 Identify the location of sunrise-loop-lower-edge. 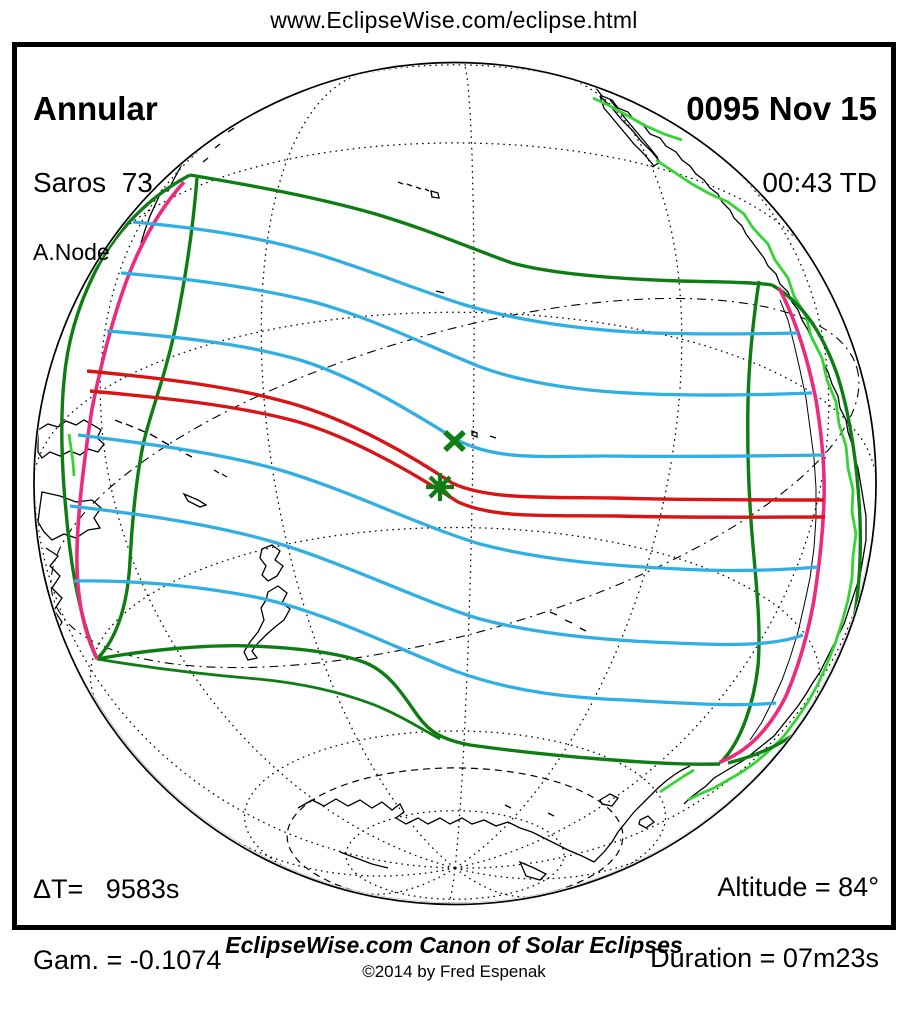
(268, 699).